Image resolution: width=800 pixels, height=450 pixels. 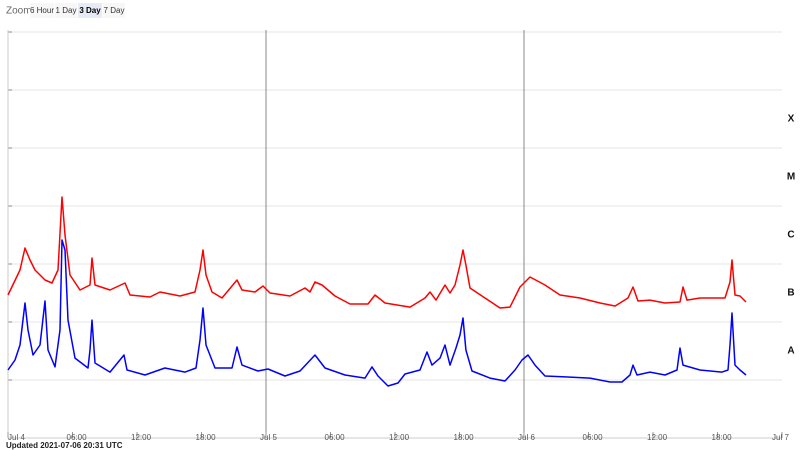 I want to click on zoom-button-label: 1 Day, so click(x=66, y=10).